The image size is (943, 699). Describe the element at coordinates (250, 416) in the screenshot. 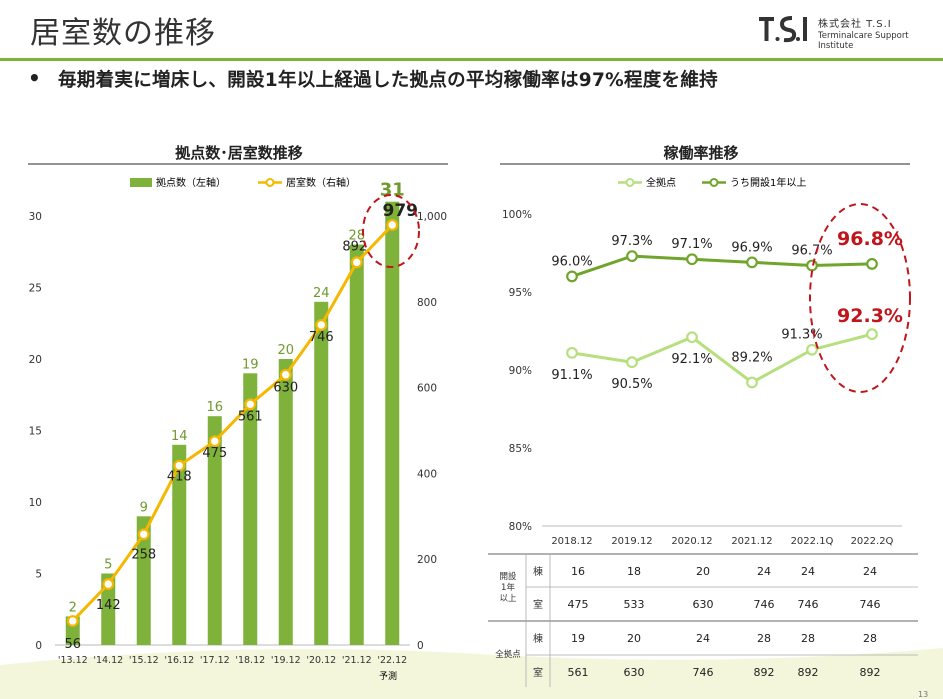

I see `room-count-label: 561` at that location.